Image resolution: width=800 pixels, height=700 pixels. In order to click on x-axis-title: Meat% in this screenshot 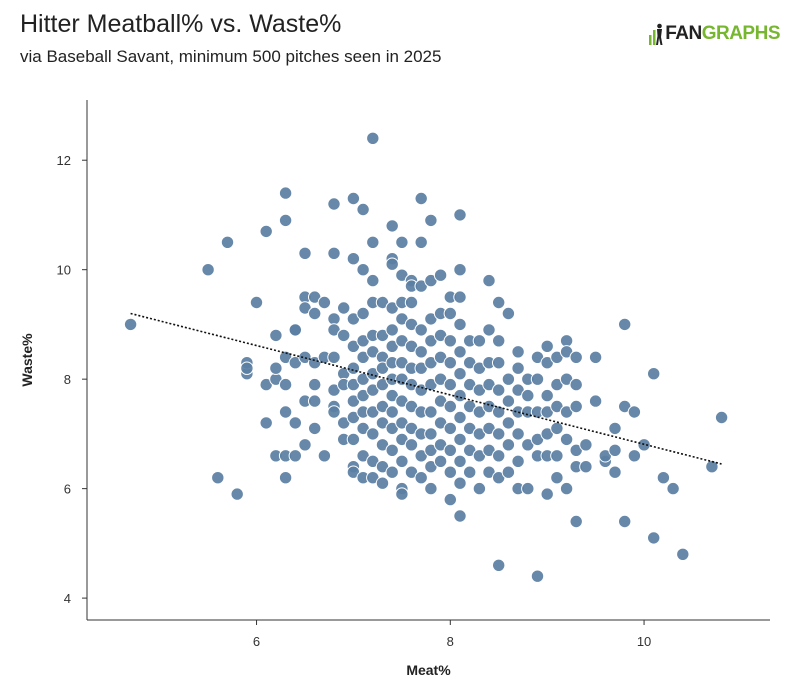, I will do `click(428, 670)`.